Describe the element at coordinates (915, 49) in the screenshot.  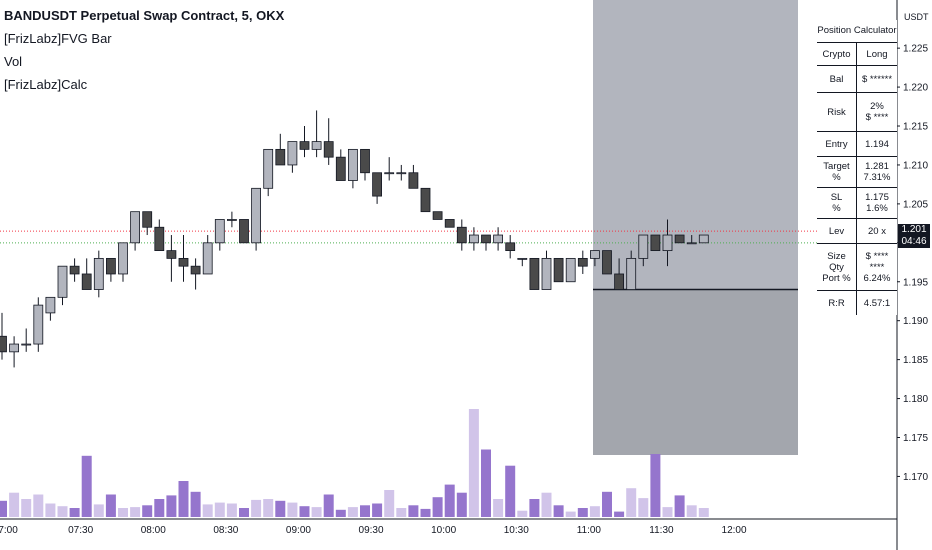
I see `price-tick-label: 1.225` at that location.